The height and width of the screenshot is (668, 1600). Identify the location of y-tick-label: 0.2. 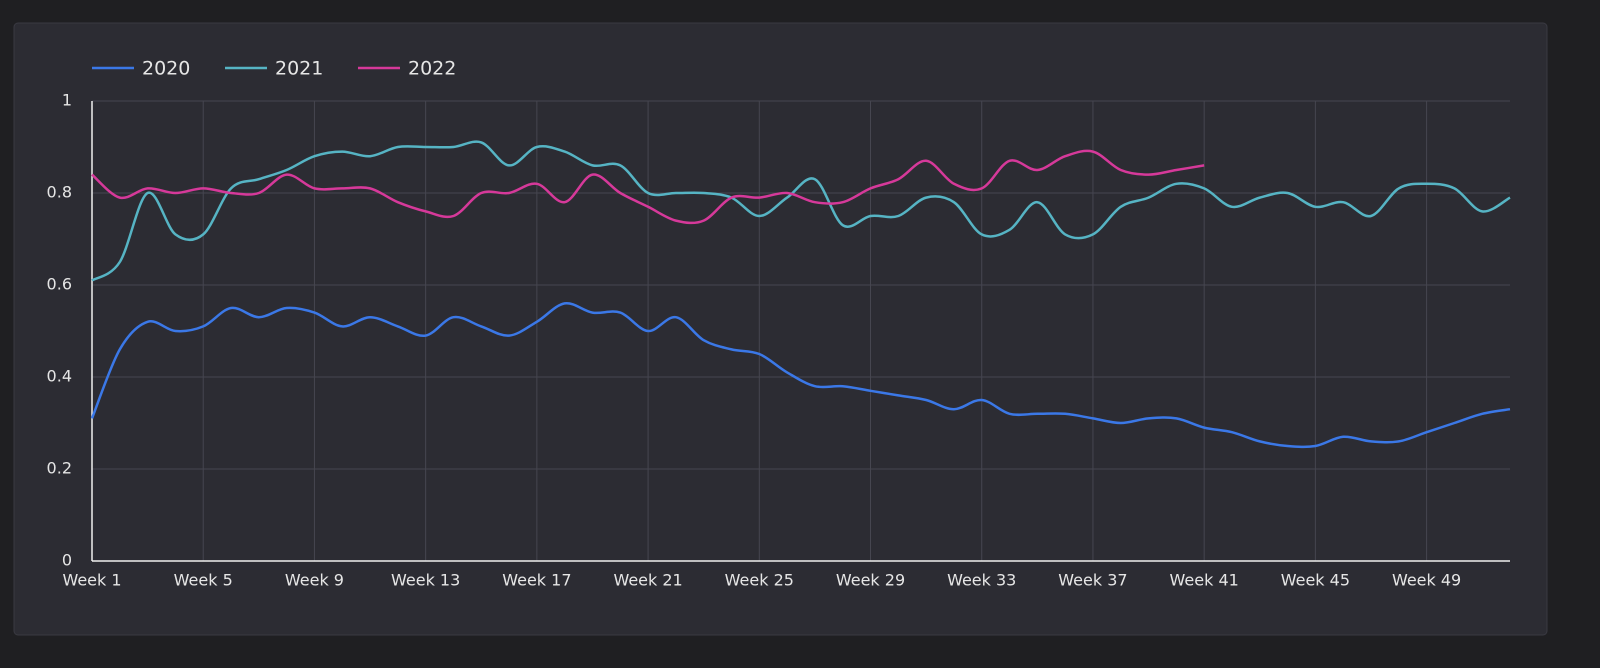
(59, 468).